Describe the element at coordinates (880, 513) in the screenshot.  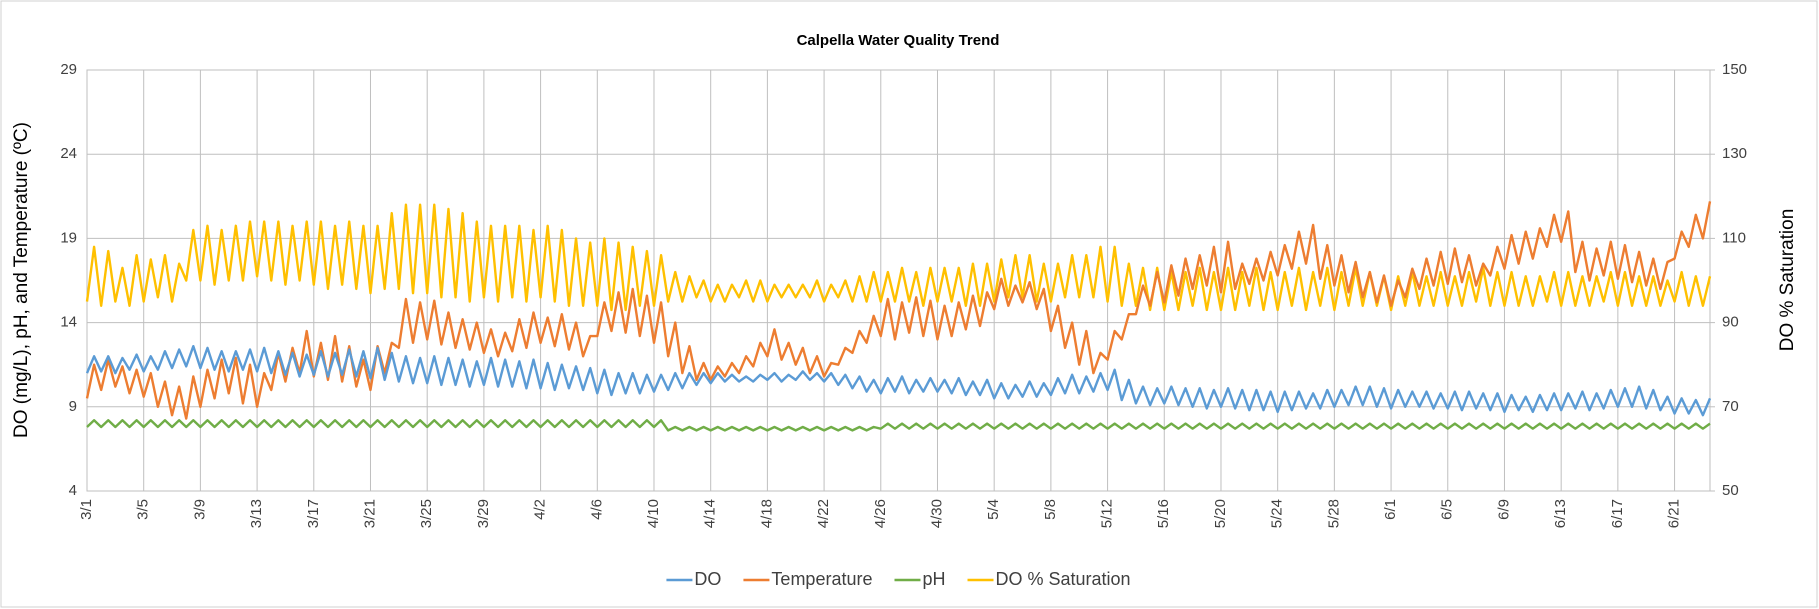
I see `x-tick-label: 4/26` at that location.